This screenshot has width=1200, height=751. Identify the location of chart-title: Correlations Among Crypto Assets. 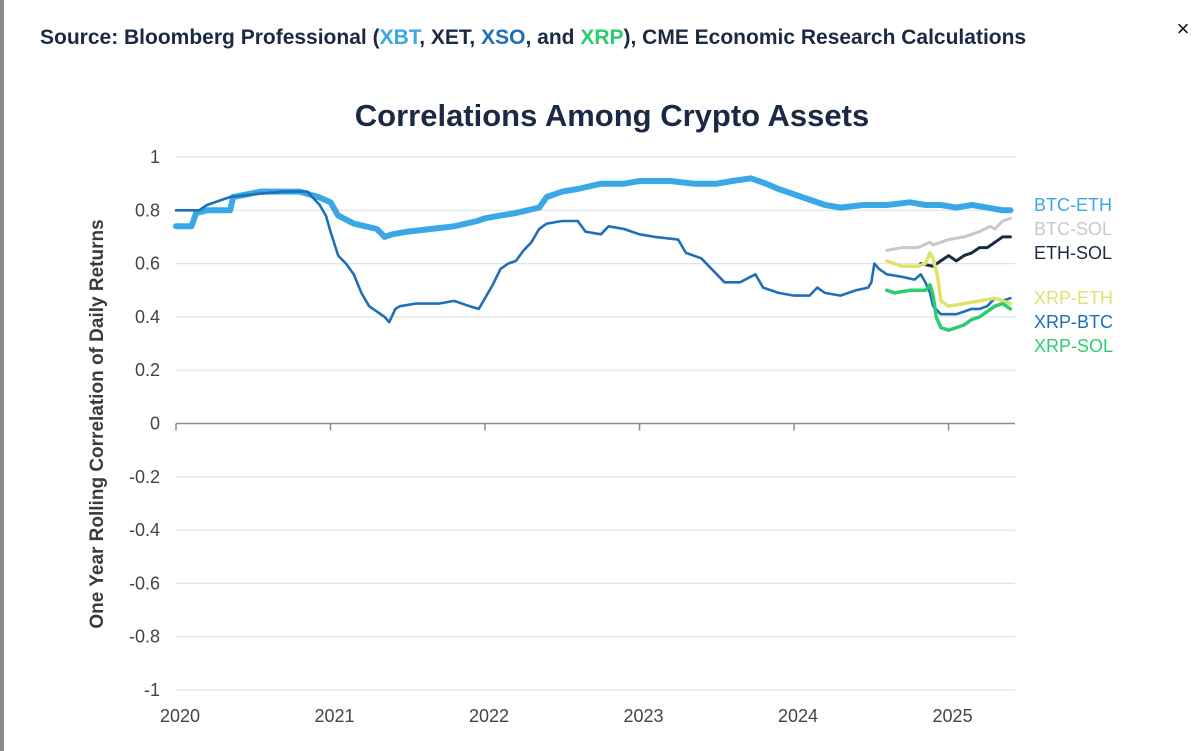
(612, 115).